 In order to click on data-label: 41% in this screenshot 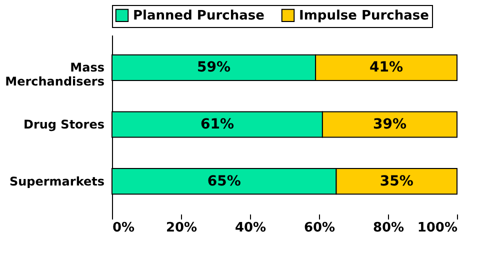, I will do `click(387, 68)`.